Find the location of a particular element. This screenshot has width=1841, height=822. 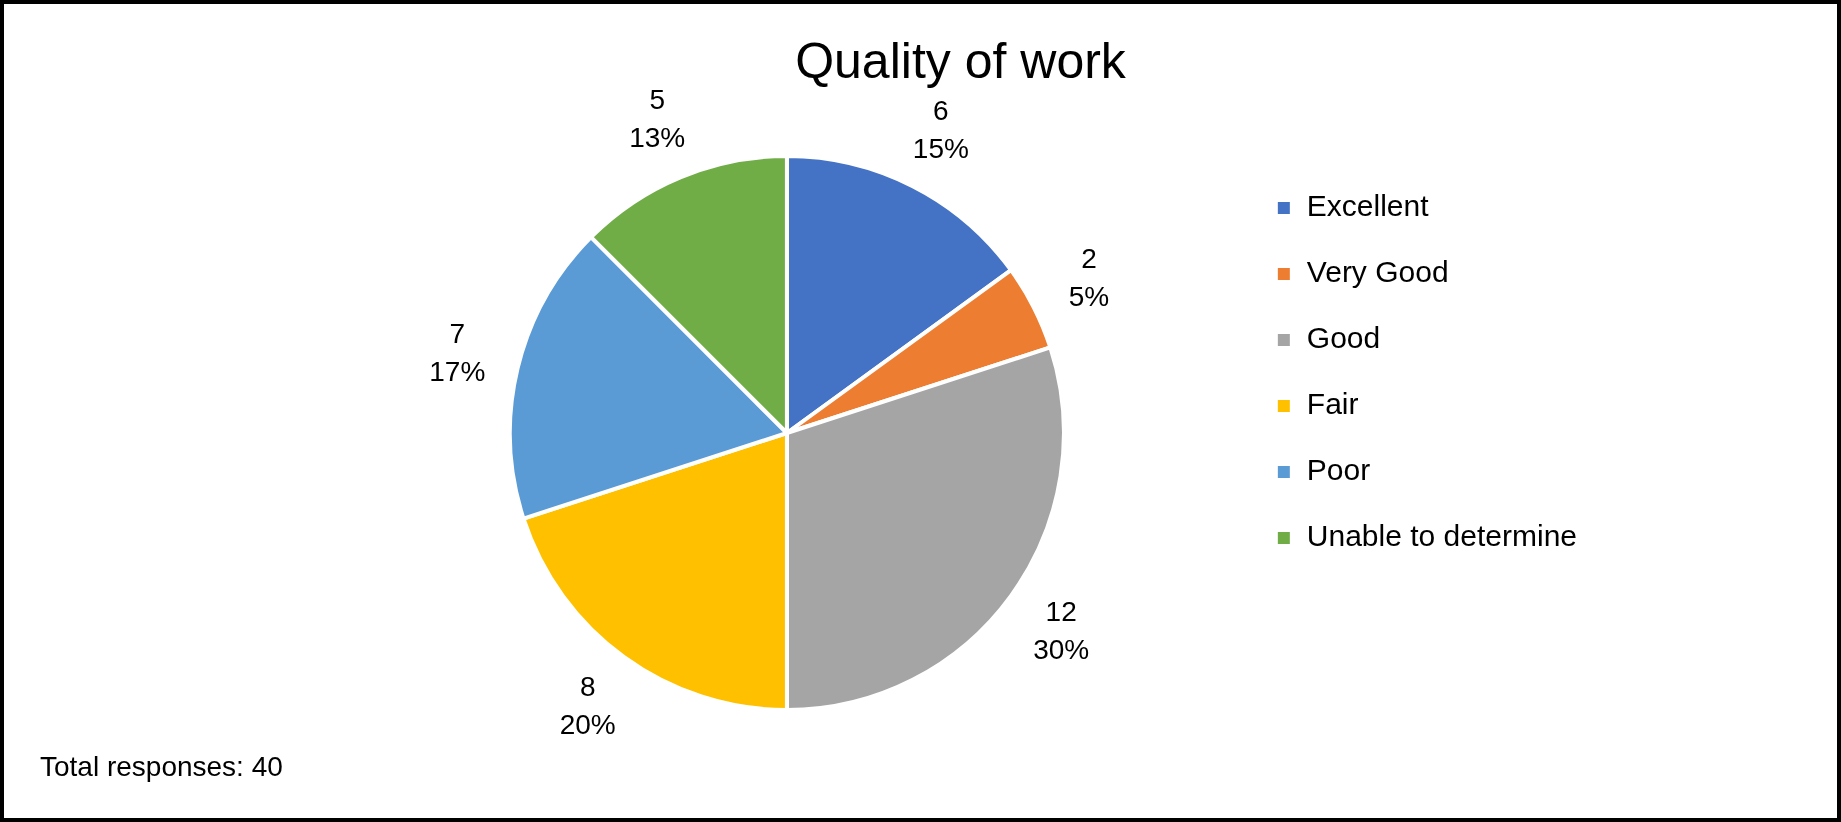

data-label: 8 20% is located at coordinates (587, 705).